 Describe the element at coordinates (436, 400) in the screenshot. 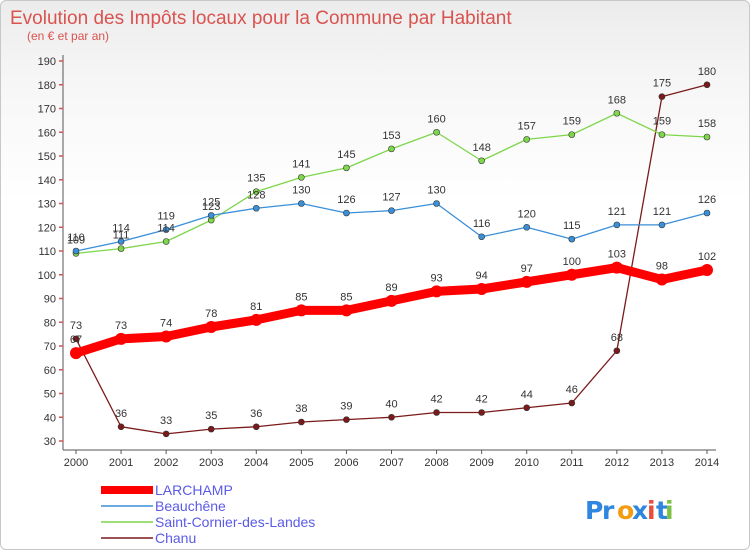

I see `data-label: 42` at that location.